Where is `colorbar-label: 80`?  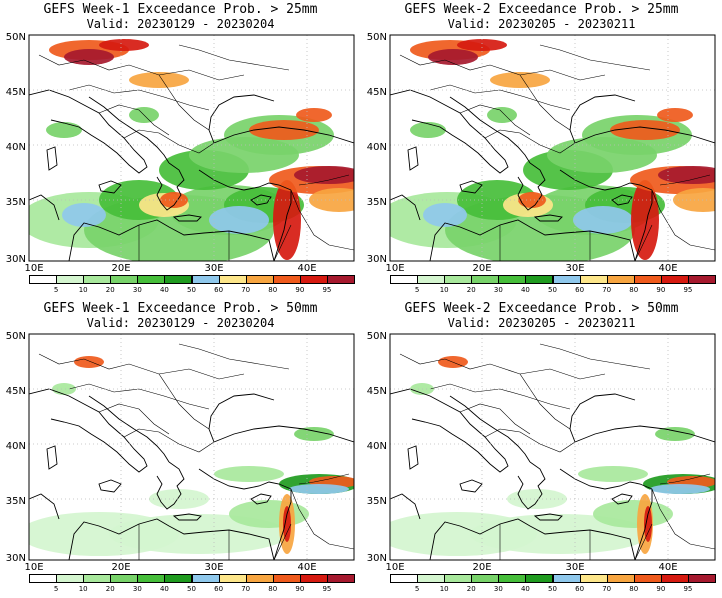
colorbar-label: 80 is located at coordinates (273, 589).